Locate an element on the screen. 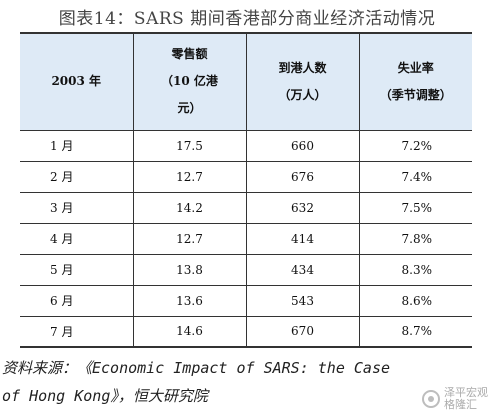 The width and height of the screenshot is (494, 417). cell-visitors: 543 is located at coordinates (302, 300).